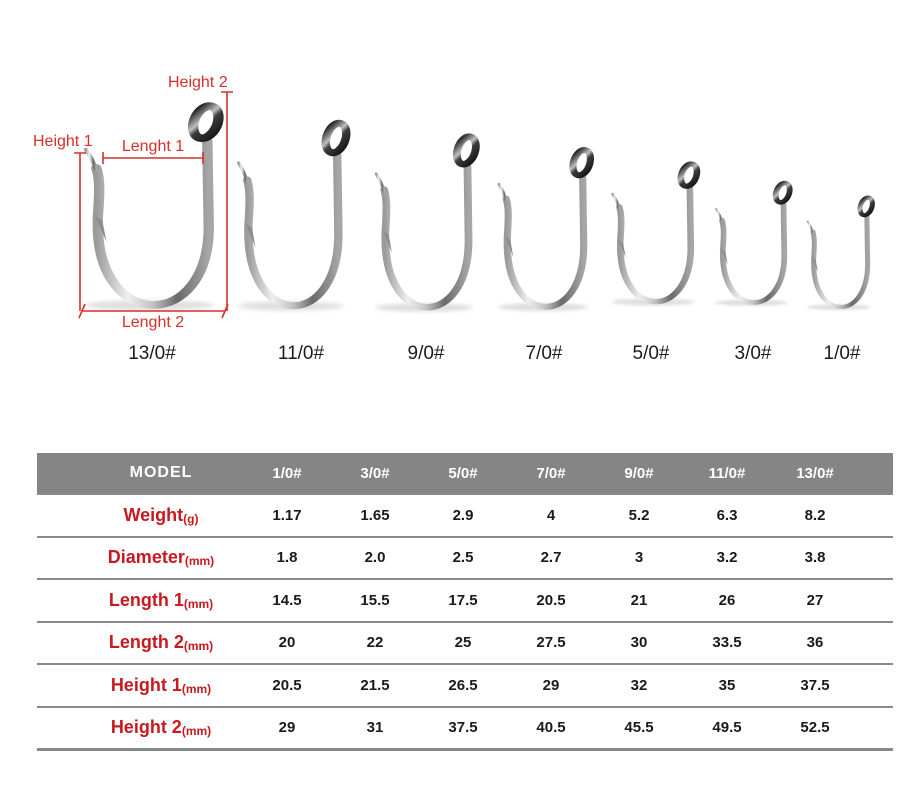 The width and height of the screenshot is (920, 803). I want to click on value-cell: 37.5, so click(463, 728).